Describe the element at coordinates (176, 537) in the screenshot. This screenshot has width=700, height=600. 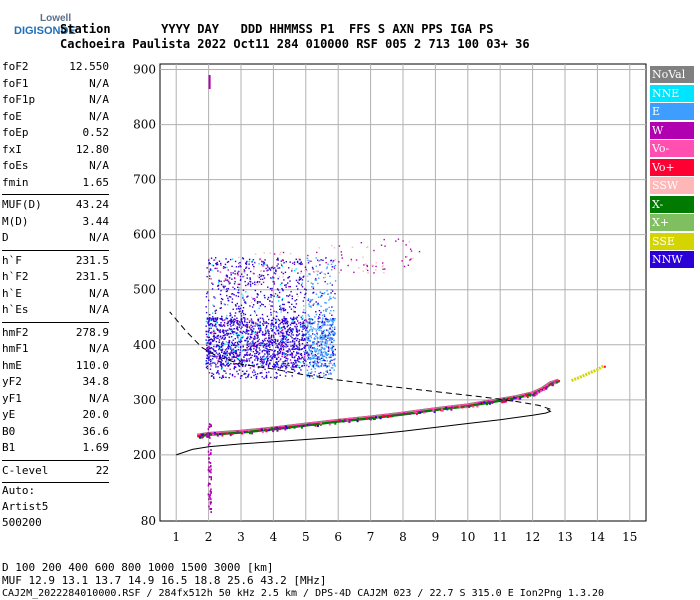
I see `x-tick-label: 1` at that location.